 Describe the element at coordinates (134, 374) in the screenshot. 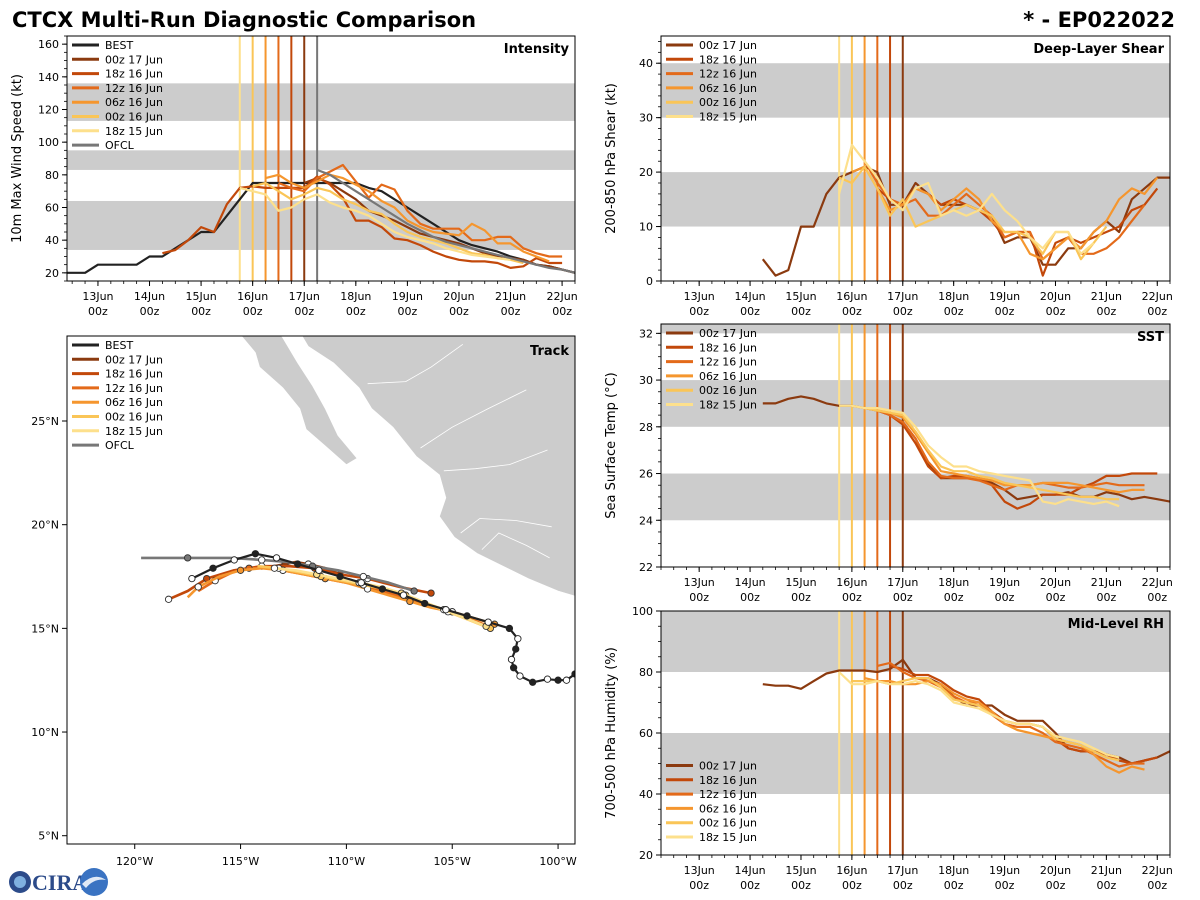

I see `track-legend-label-18z-16-jun: 18z 16 Jun` at that location.